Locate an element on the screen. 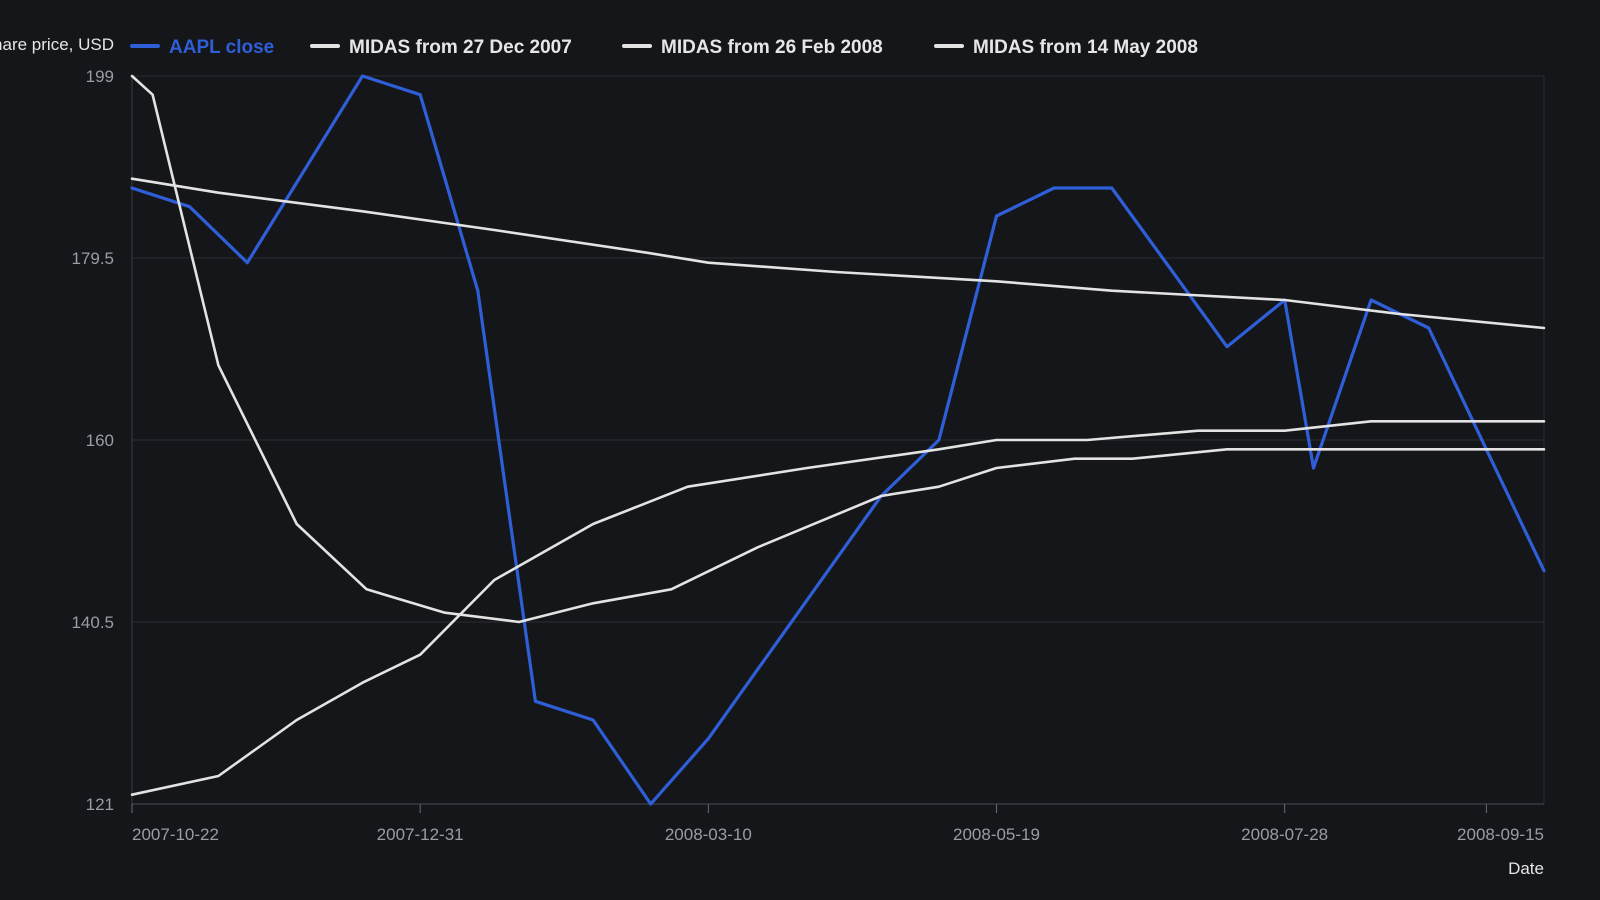  x-tick-label: 2008-09-15 is located at coordinates (1500, 834).